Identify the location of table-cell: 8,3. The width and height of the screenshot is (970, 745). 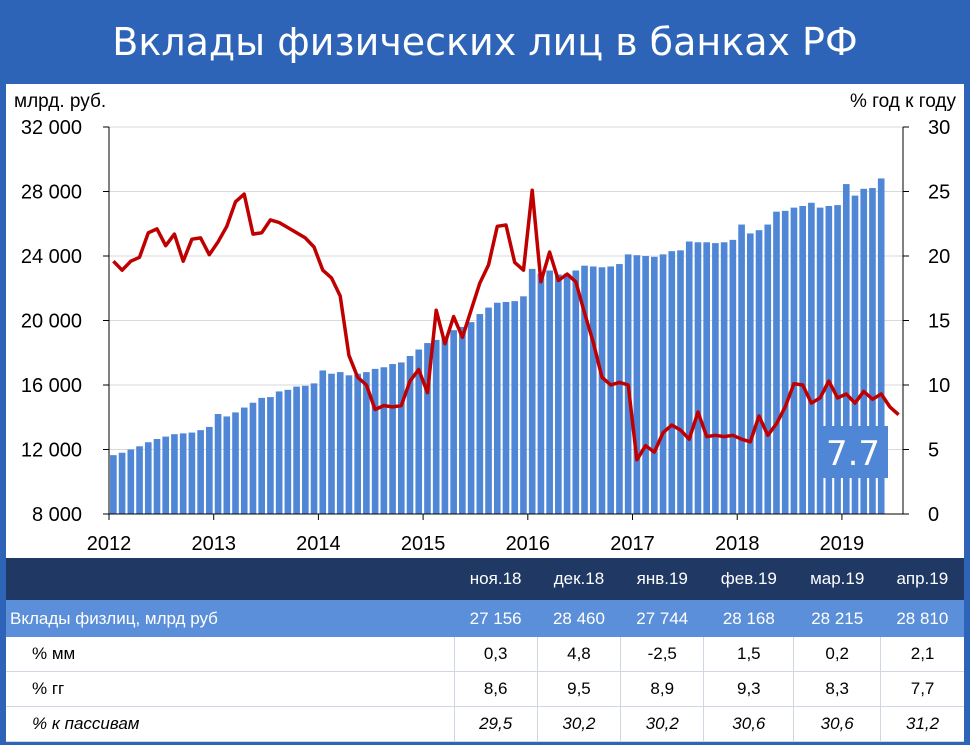
(837, 689).